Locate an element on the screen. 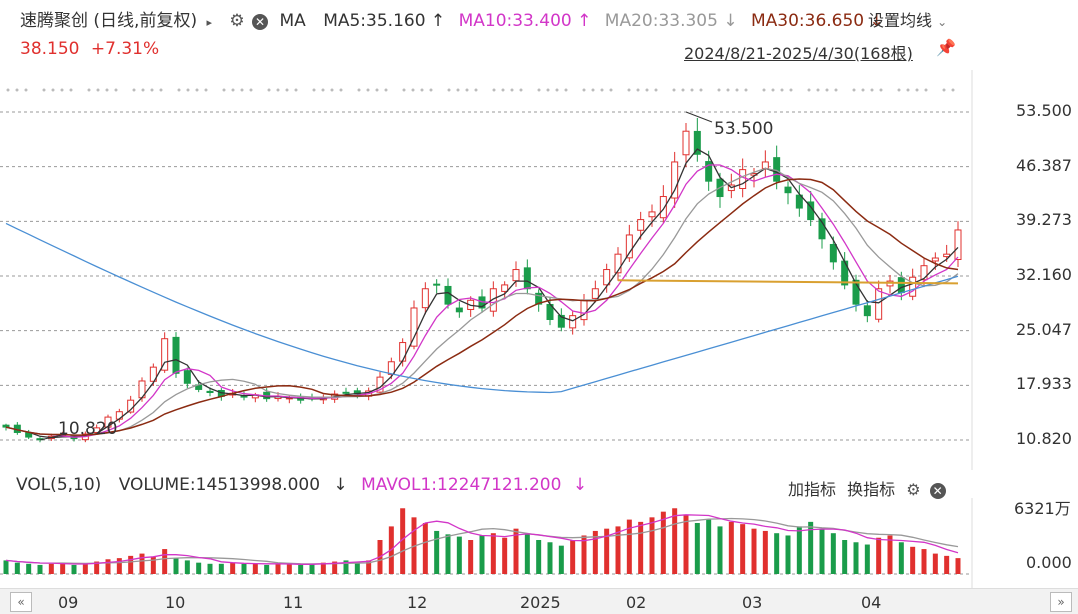 This screenshot has height=614, width=1078. date-range-label: 2024/8/21-2025/4/30(168根) is located at coordinates (798, 53).